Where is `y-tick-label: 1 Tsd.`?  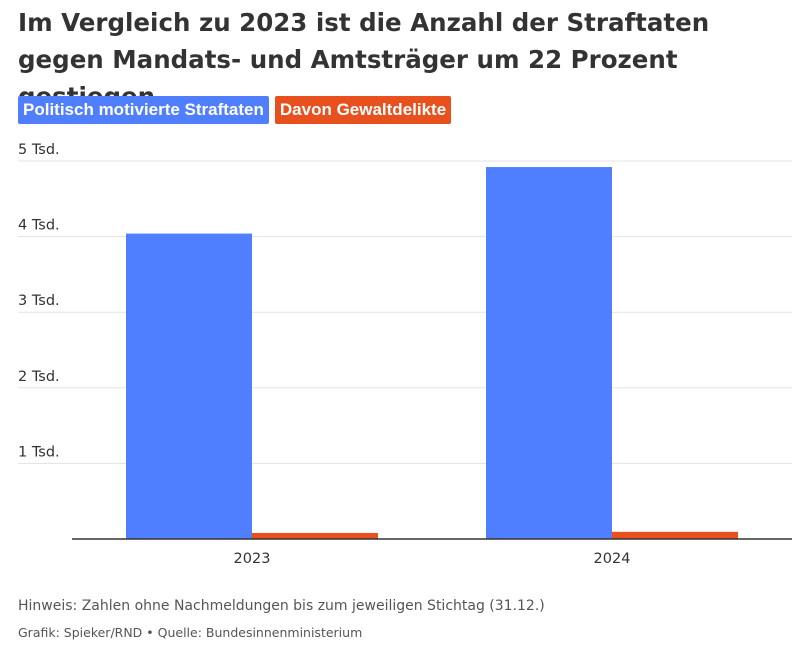
y-tick-label: 1 Tsd. is located at coordinates (39, 452).